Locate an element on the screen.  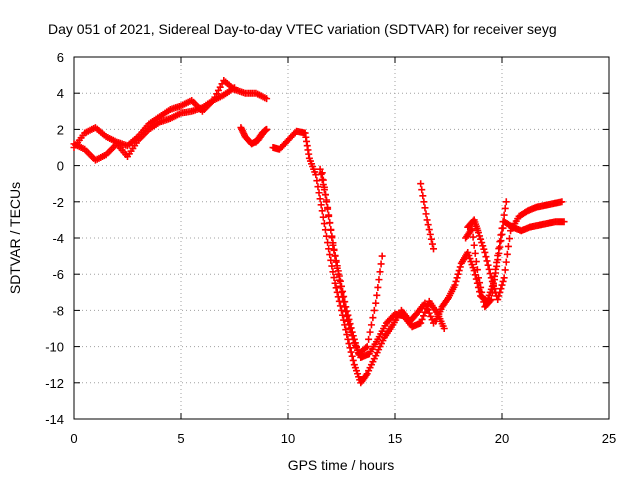
y-tick-label: -8 is located at coordinates (58, 310).